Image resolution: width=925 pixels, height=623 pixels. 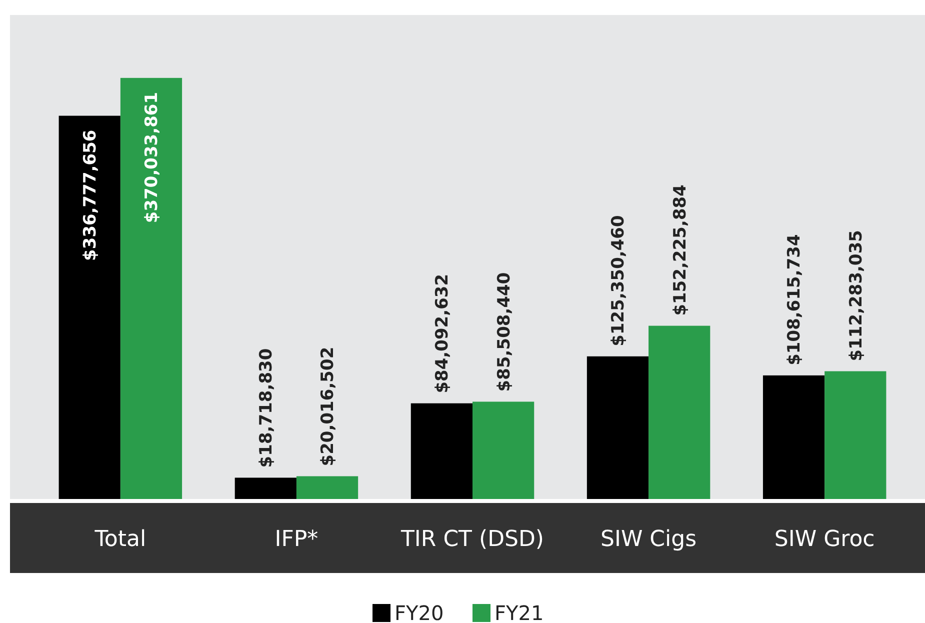 I want to click on data-label: $336,777,656, so click(x=90, y=195).